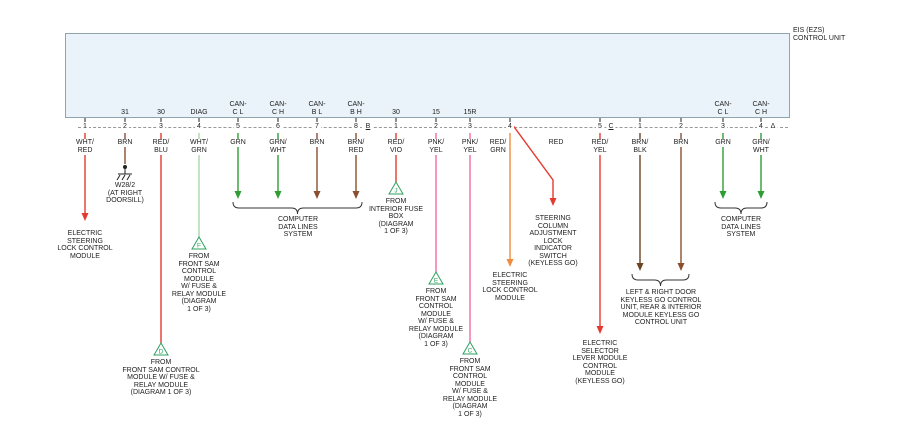 The width and height of the screenshot is (897, 442). What do you see at coordinates (470, 112) in the screenshot?
I see `terminal-label: 15R` at bounding box center [470, 112].